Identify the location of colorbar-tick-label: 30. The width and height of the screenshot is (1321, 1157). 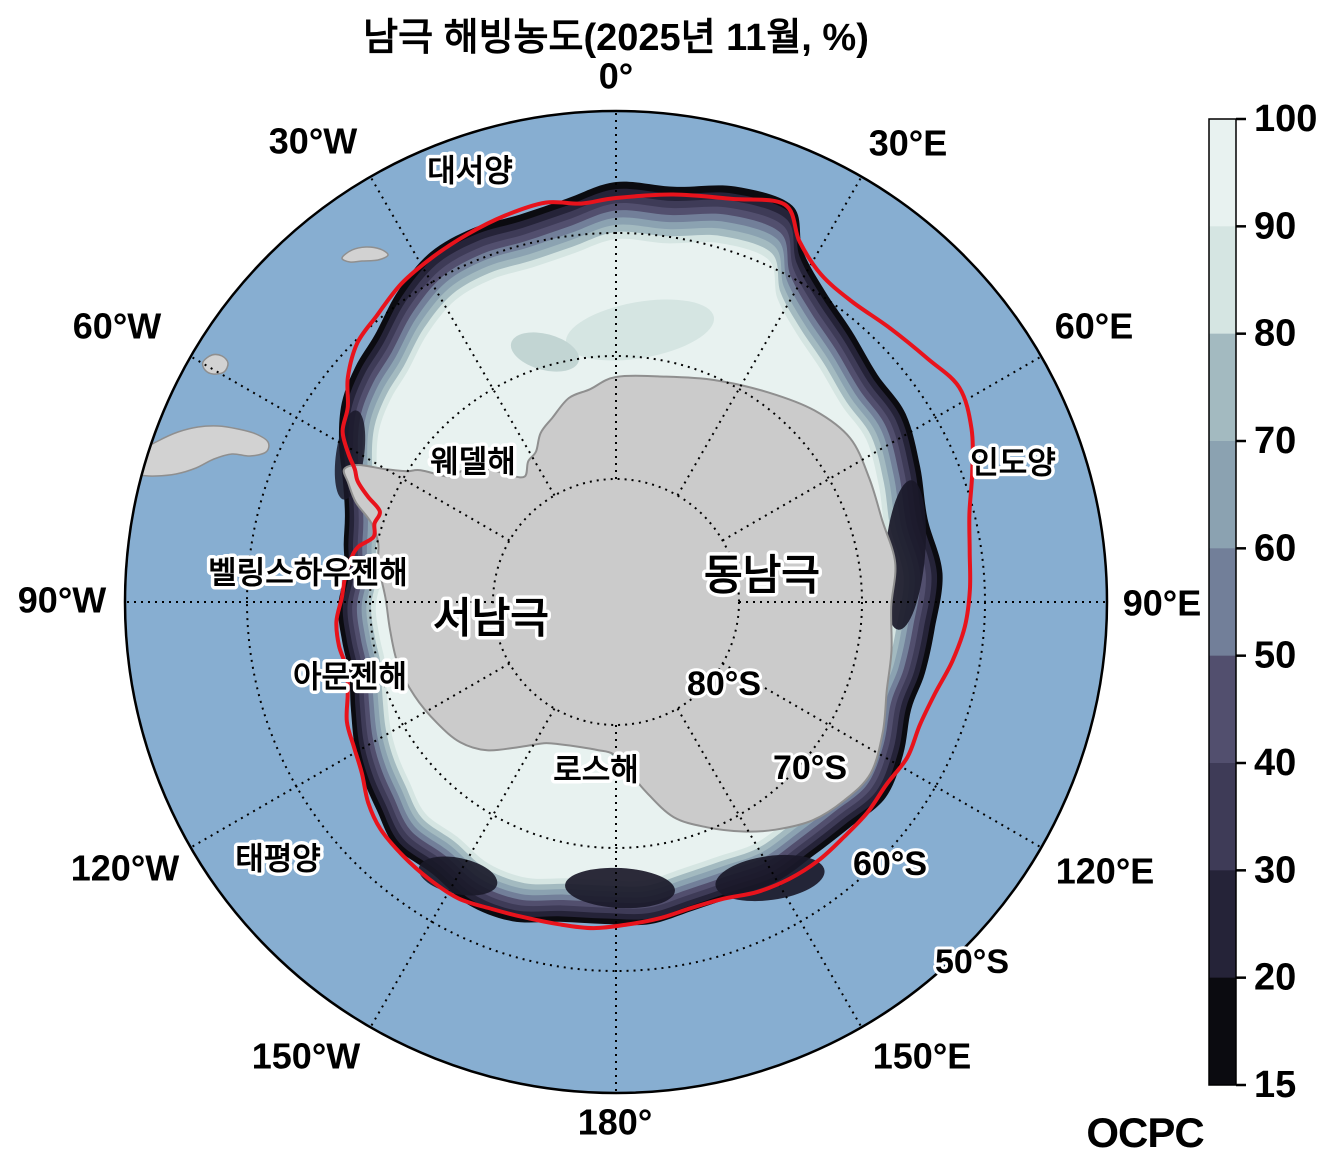
(1275, 870).